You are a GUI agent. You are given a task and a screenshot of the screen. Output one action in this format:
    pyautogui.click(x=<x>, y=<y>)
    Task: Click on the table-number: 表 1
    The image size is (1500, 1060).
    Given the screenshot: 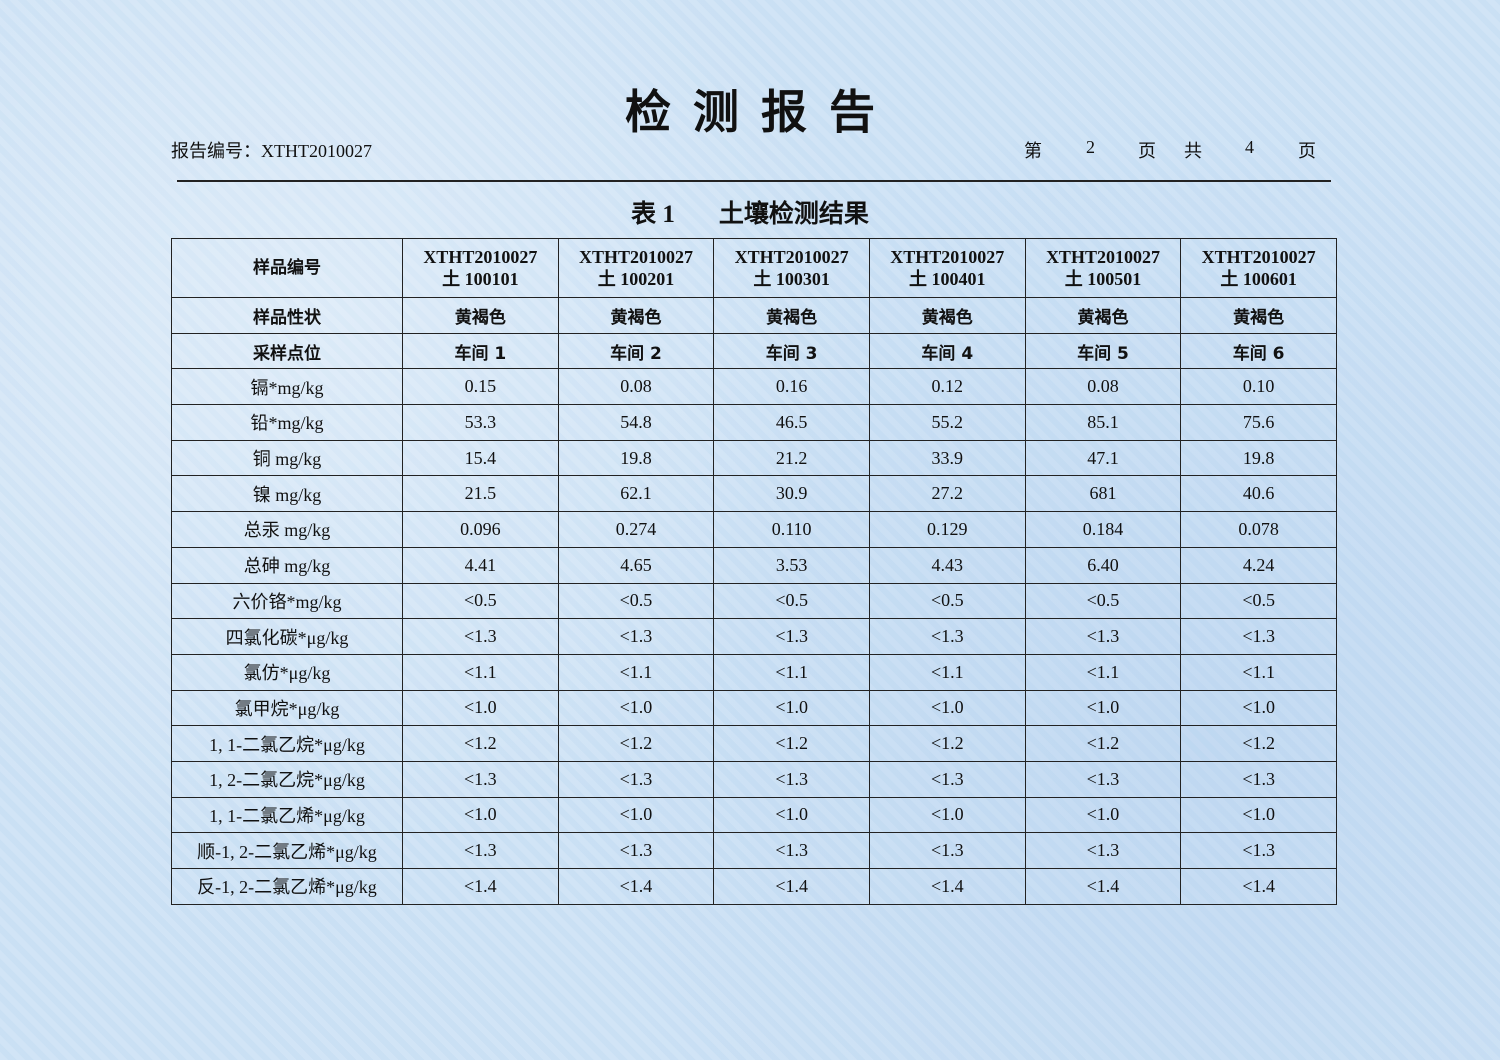 What is the action you would take?
    pyautogui.click(x=653, y=214)
    